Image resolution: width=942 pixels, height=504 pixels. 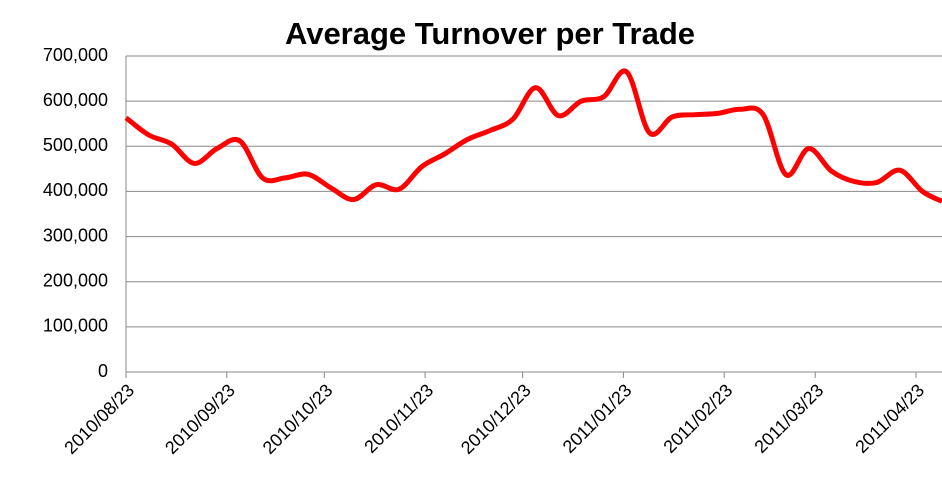 What do you see at coordinates (490, 33) in the screenshot?
I see `chart-title: Average Turnover per Trade` at bounding box center [490, 33].